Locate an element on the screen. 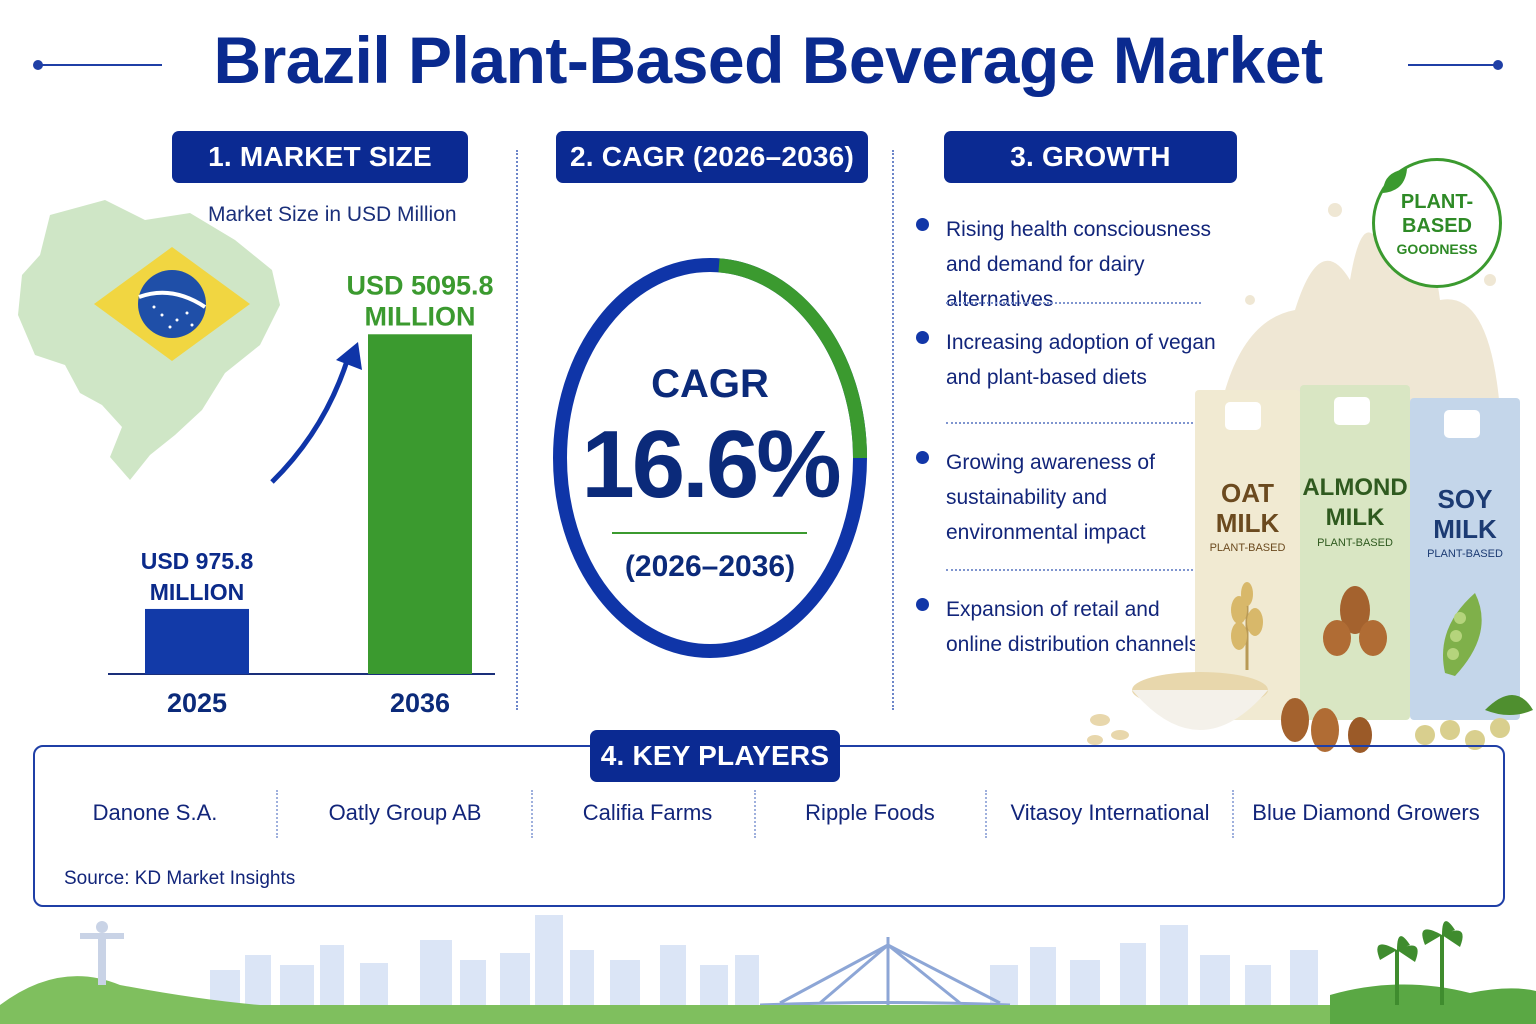 This screenshot has height=1024, width=1536. almonds-soybeans-icon is located at coordinates (1407, 724).